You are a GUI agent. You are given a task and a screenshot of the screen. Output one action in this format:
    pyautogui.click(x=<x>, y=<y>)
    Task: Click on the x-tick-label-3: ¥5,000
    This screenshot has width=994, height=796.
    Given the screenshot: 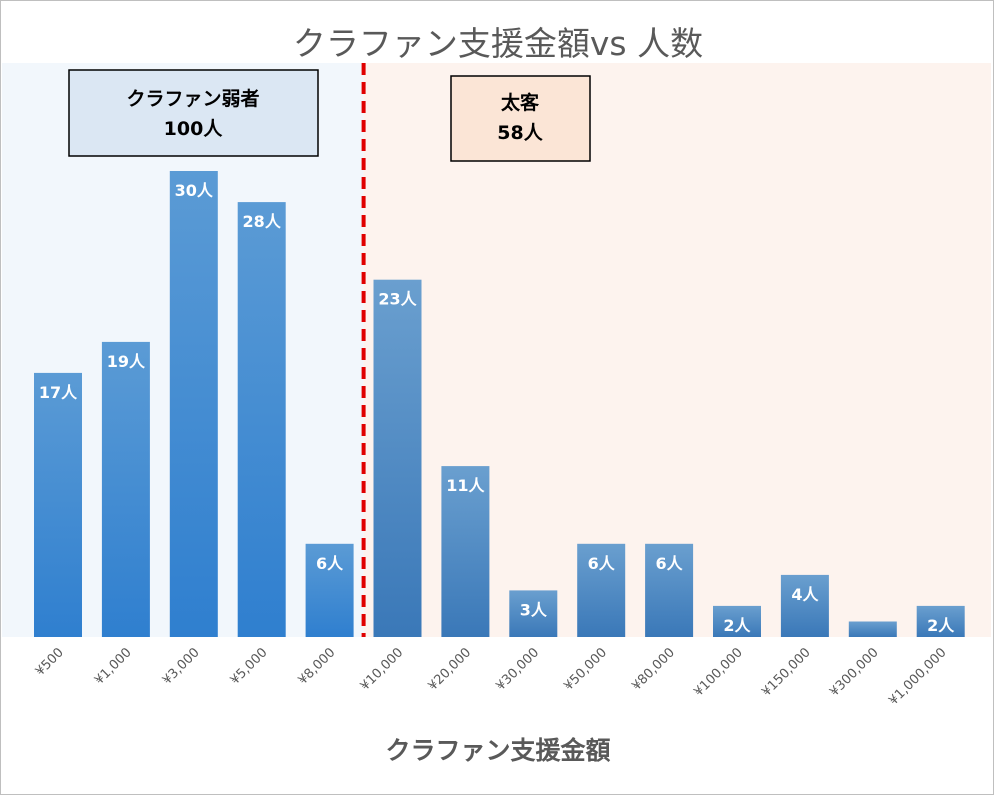 What is the action you would take?
    pyautogui.click(x=249, y=666)
    